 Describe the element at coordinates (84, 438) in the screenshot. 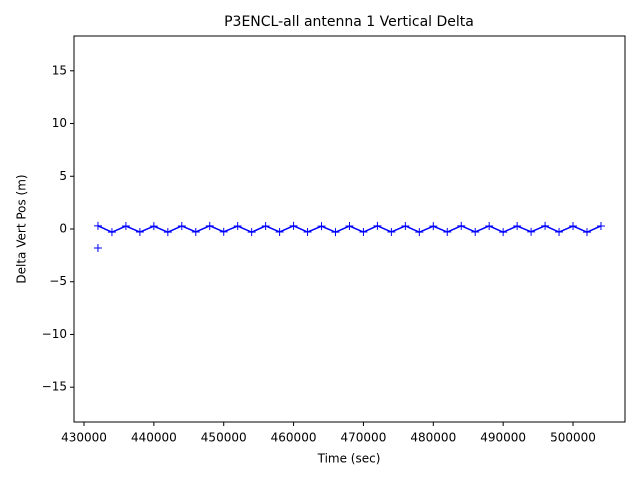

I see `x-tick-label: 430000` at that location.